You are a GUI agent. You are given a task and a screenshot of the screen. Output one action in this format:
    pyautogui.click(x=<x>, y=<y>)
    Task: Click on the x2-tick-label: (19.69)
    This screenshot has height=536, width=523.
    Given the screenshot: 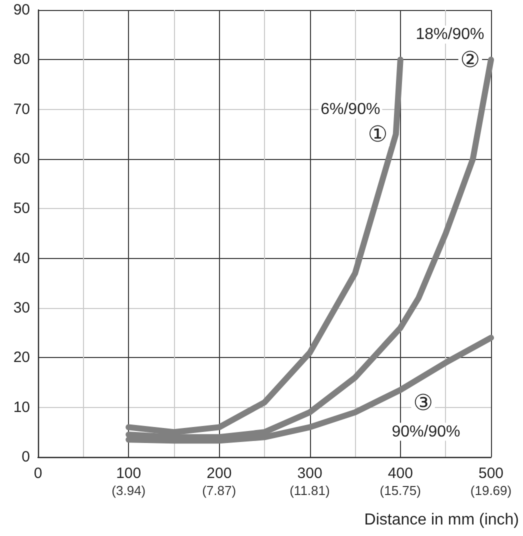 What is the action you would take?
    pyautogui.click(x=491, y=490)
    